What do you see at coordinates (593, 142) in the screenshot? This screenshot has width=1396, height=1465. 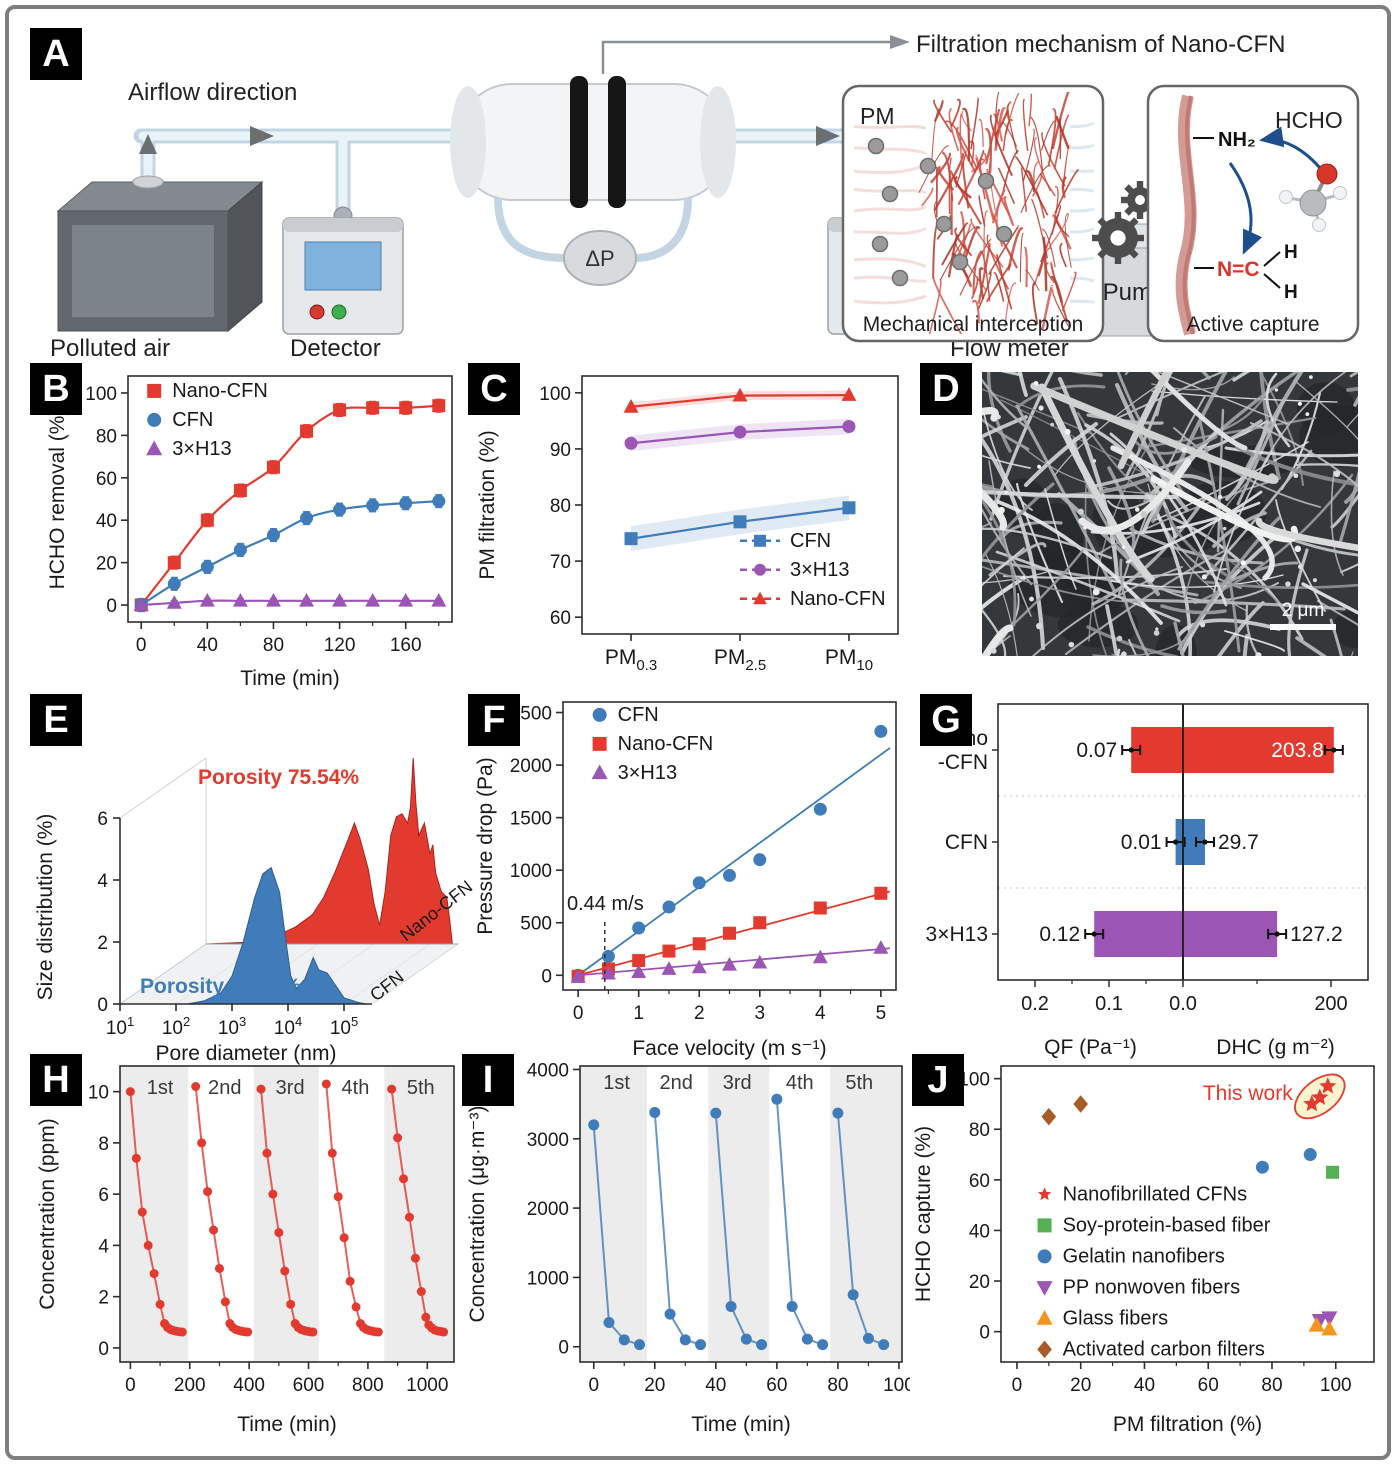 I see `filter-holder` at bounding box center [593, 142].